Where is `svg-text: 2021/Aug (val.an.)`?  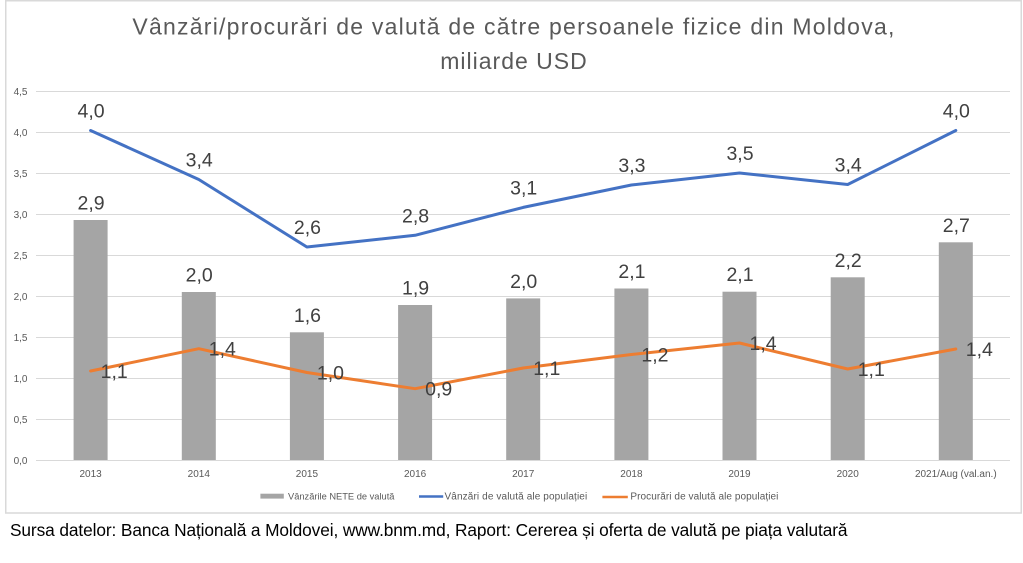 svg-text: 2021/Aug (val.an.) is located at coordinates (956, 474).